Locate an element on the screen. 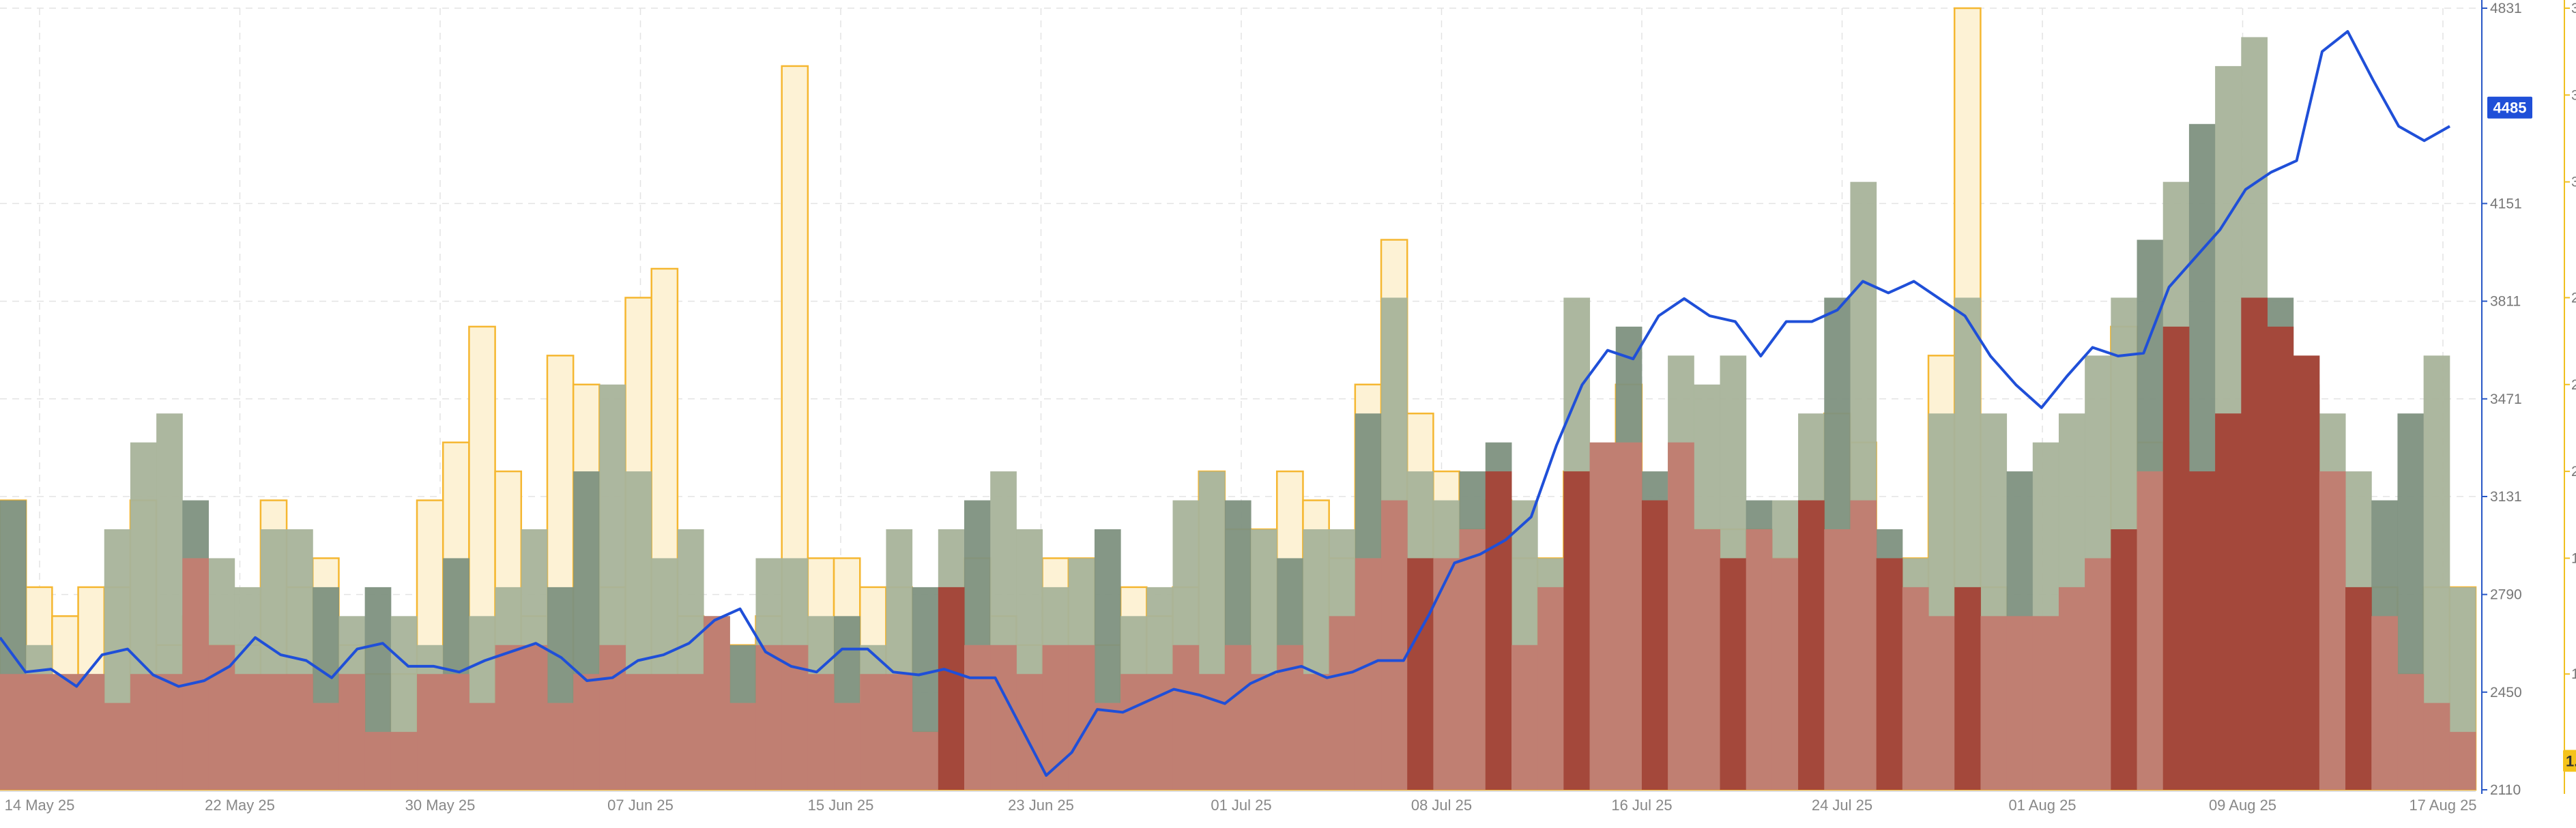  x-axis-tick-label: 01 Jul 25 is located at coordinates (1241, 806).